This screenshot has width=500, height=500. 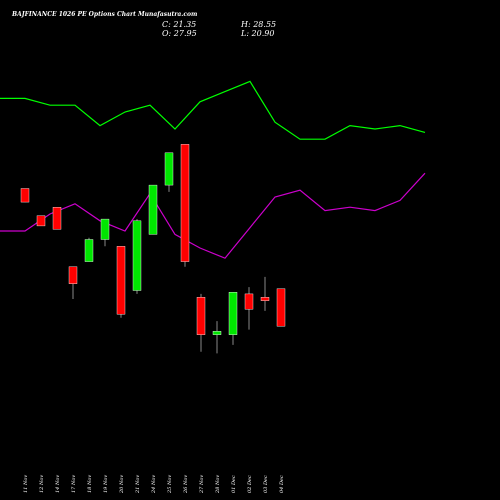 I want to click on magenta-indicator-line, so click(x=213, y=215).